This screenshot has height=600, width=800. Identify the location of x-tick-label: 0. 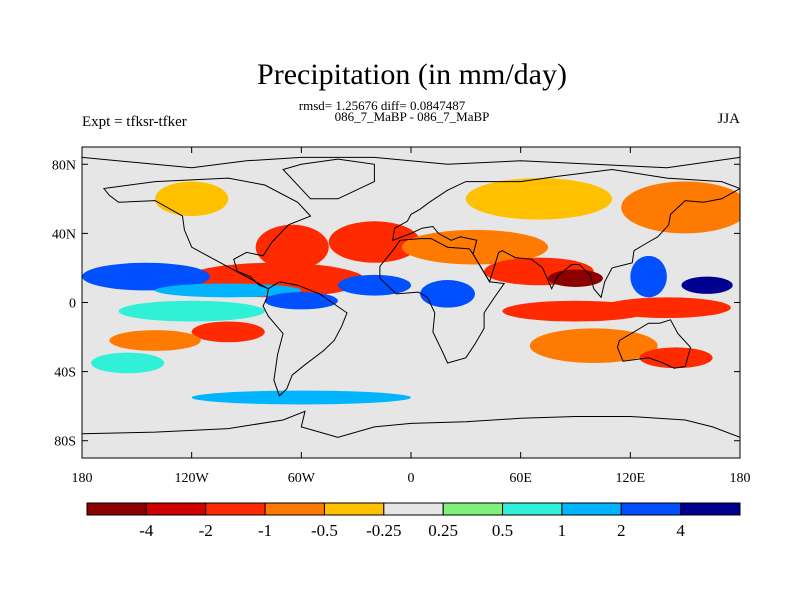
(411, 478).